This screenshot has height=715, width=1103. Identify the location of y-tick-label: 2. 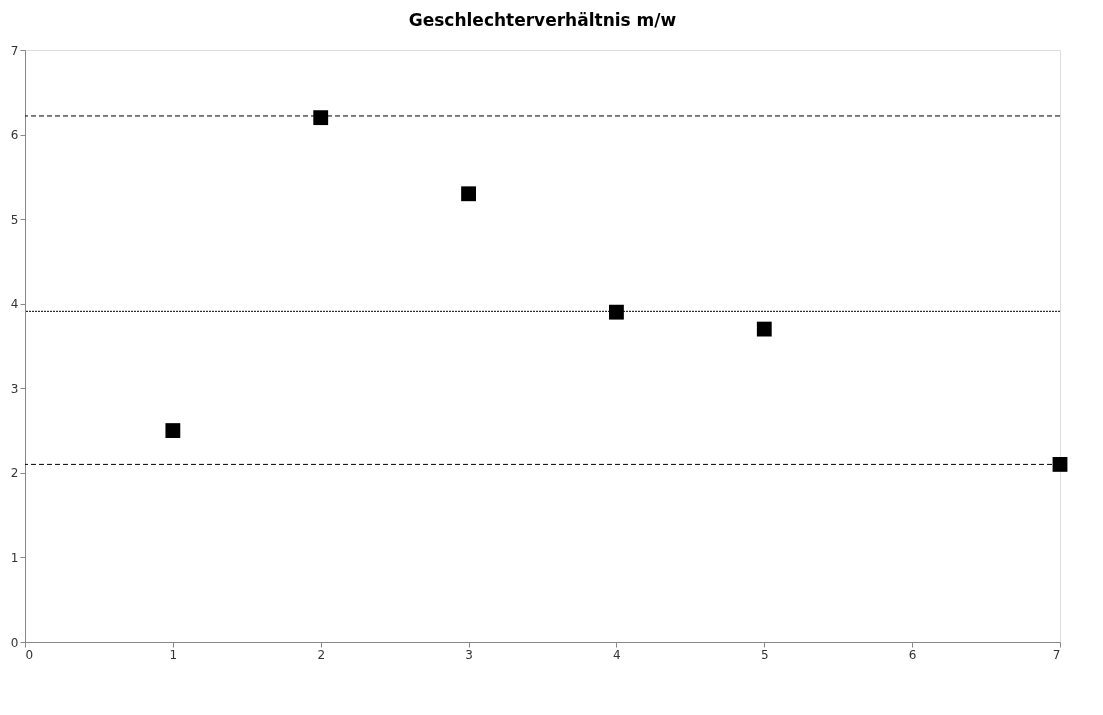
(14, 473).